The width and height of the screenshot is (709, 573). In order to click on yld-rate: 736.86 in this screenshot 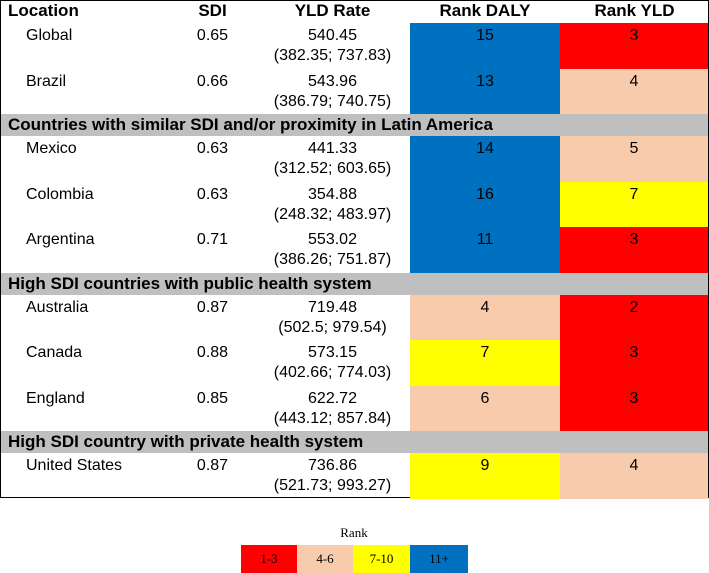, I will do `click(332, 465)`.